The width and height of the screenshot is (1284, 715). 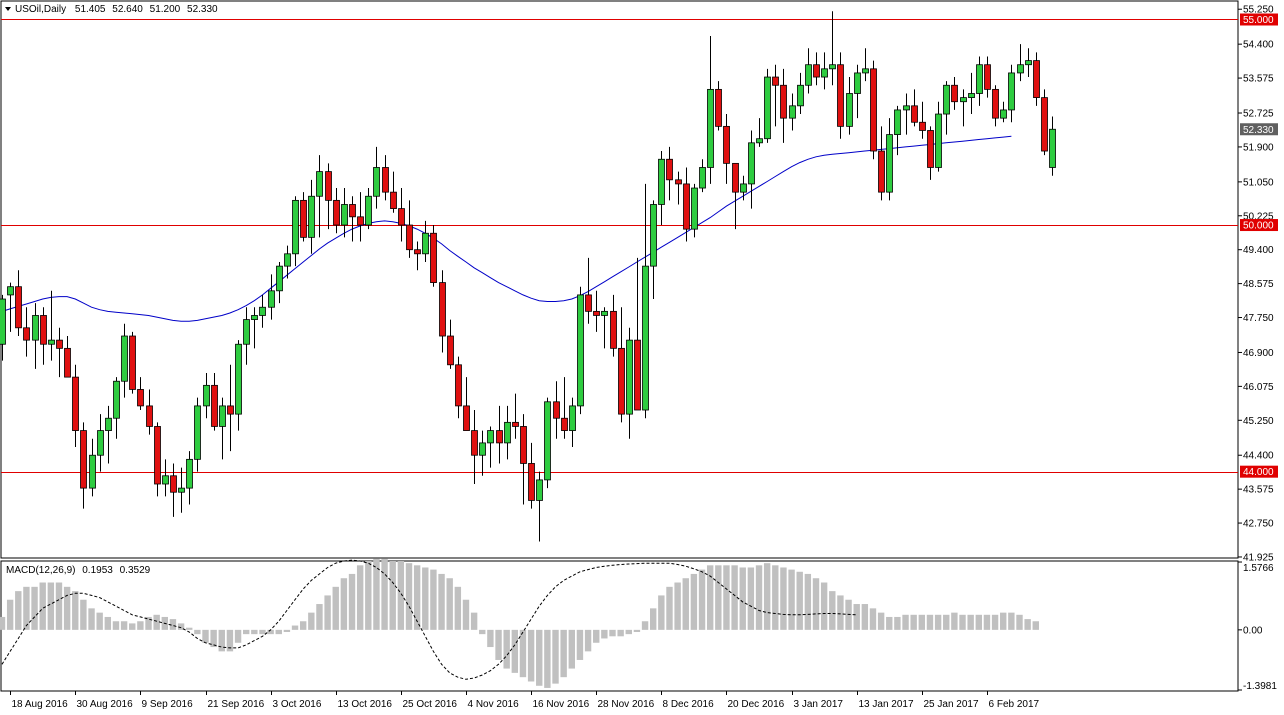 What do you see at coordinates (8, 9) in the screenshot?
I see `dropdown-triangle-icon` at bounding box center [8, 9].